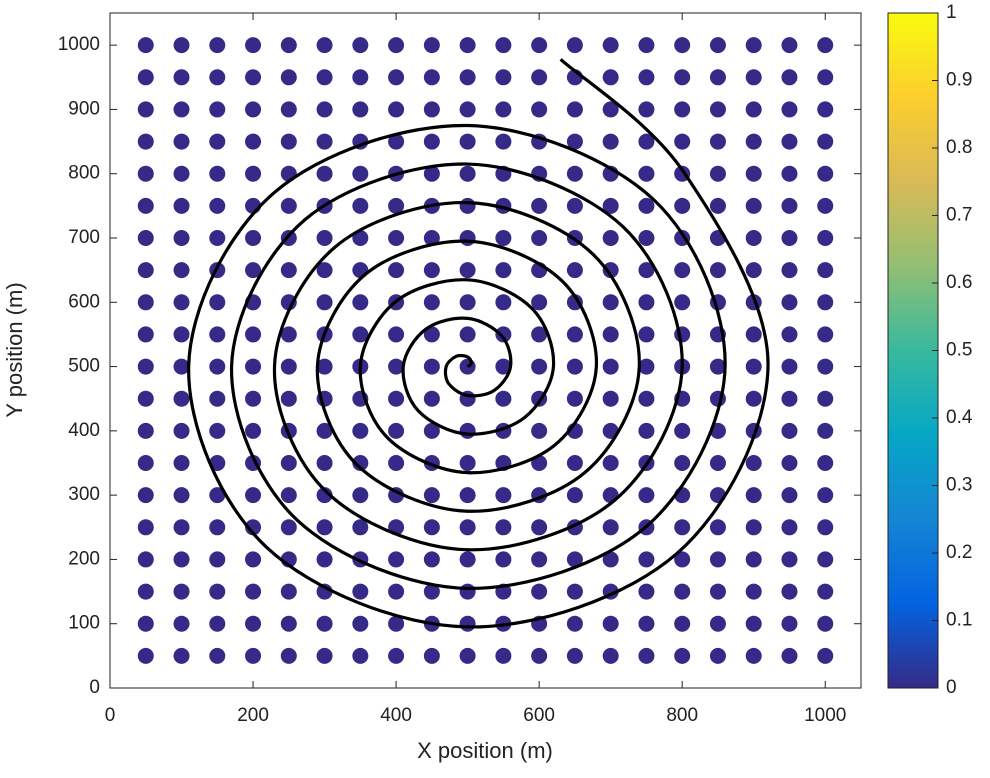 The image size is (990, 778). Describe the element at coordinates (94, 687) in the screenshot. I see `y-tick-label: 0` at that location.